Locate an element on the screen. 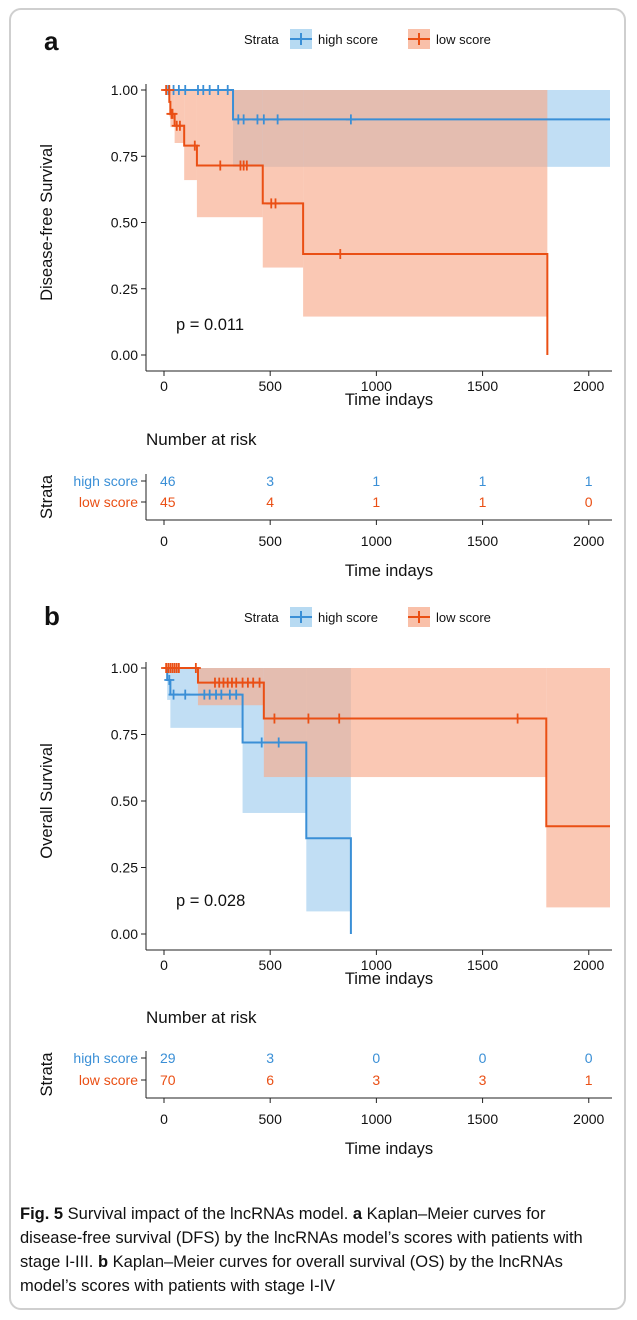  risk-row-label: low score is located at coordinates (108, 502).